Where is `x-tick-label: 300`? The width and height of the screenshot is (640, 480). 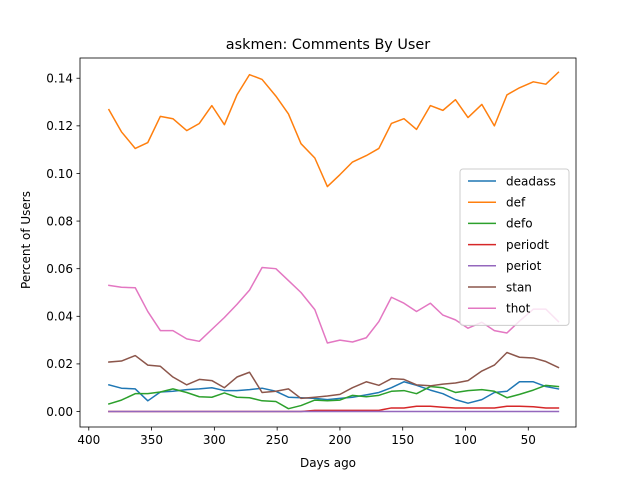
x-tick-label: 300 is located at coordinates (214, 440).